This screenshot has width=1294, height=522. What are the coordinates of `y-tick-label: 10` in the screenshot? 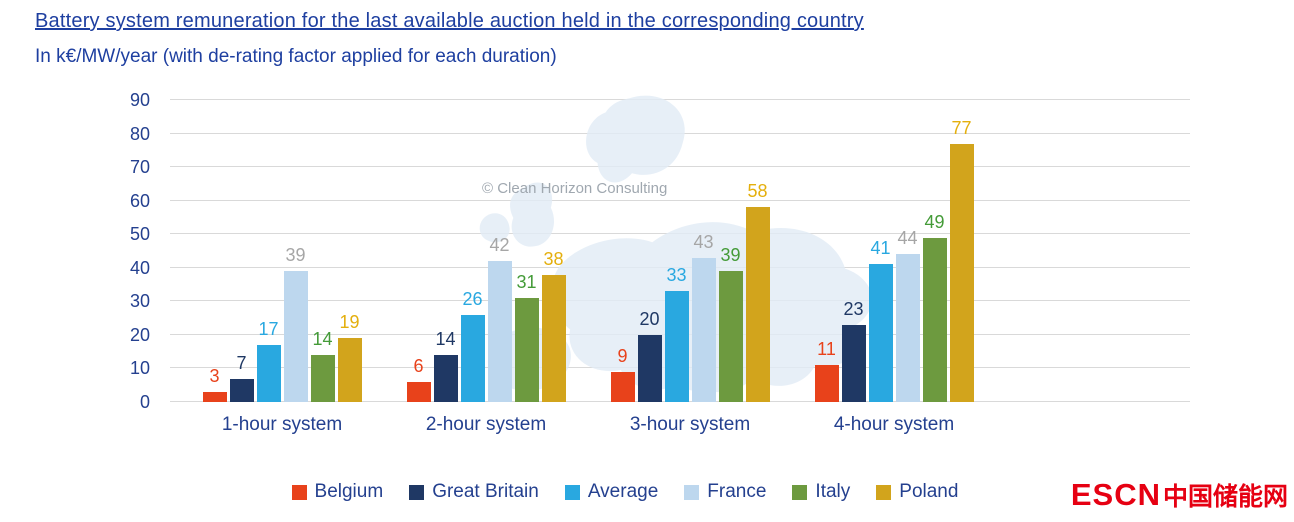 It's located at (139, 368).